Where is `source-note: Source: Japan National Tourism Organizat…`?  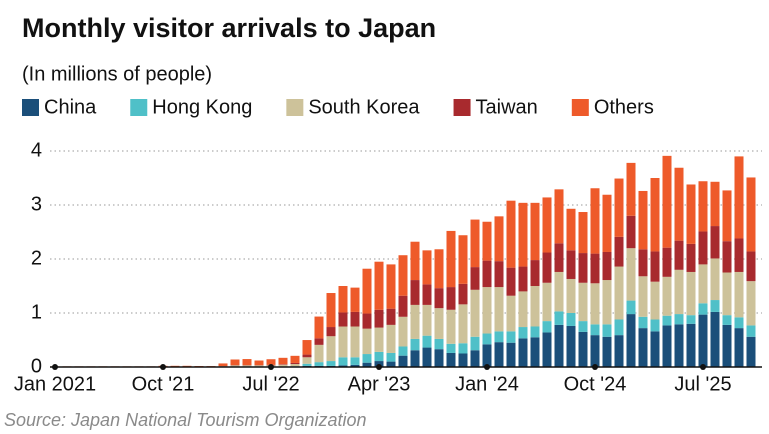 source-note: Source: Japan National Tourism Organizat… is located at coordinates (185, 420).